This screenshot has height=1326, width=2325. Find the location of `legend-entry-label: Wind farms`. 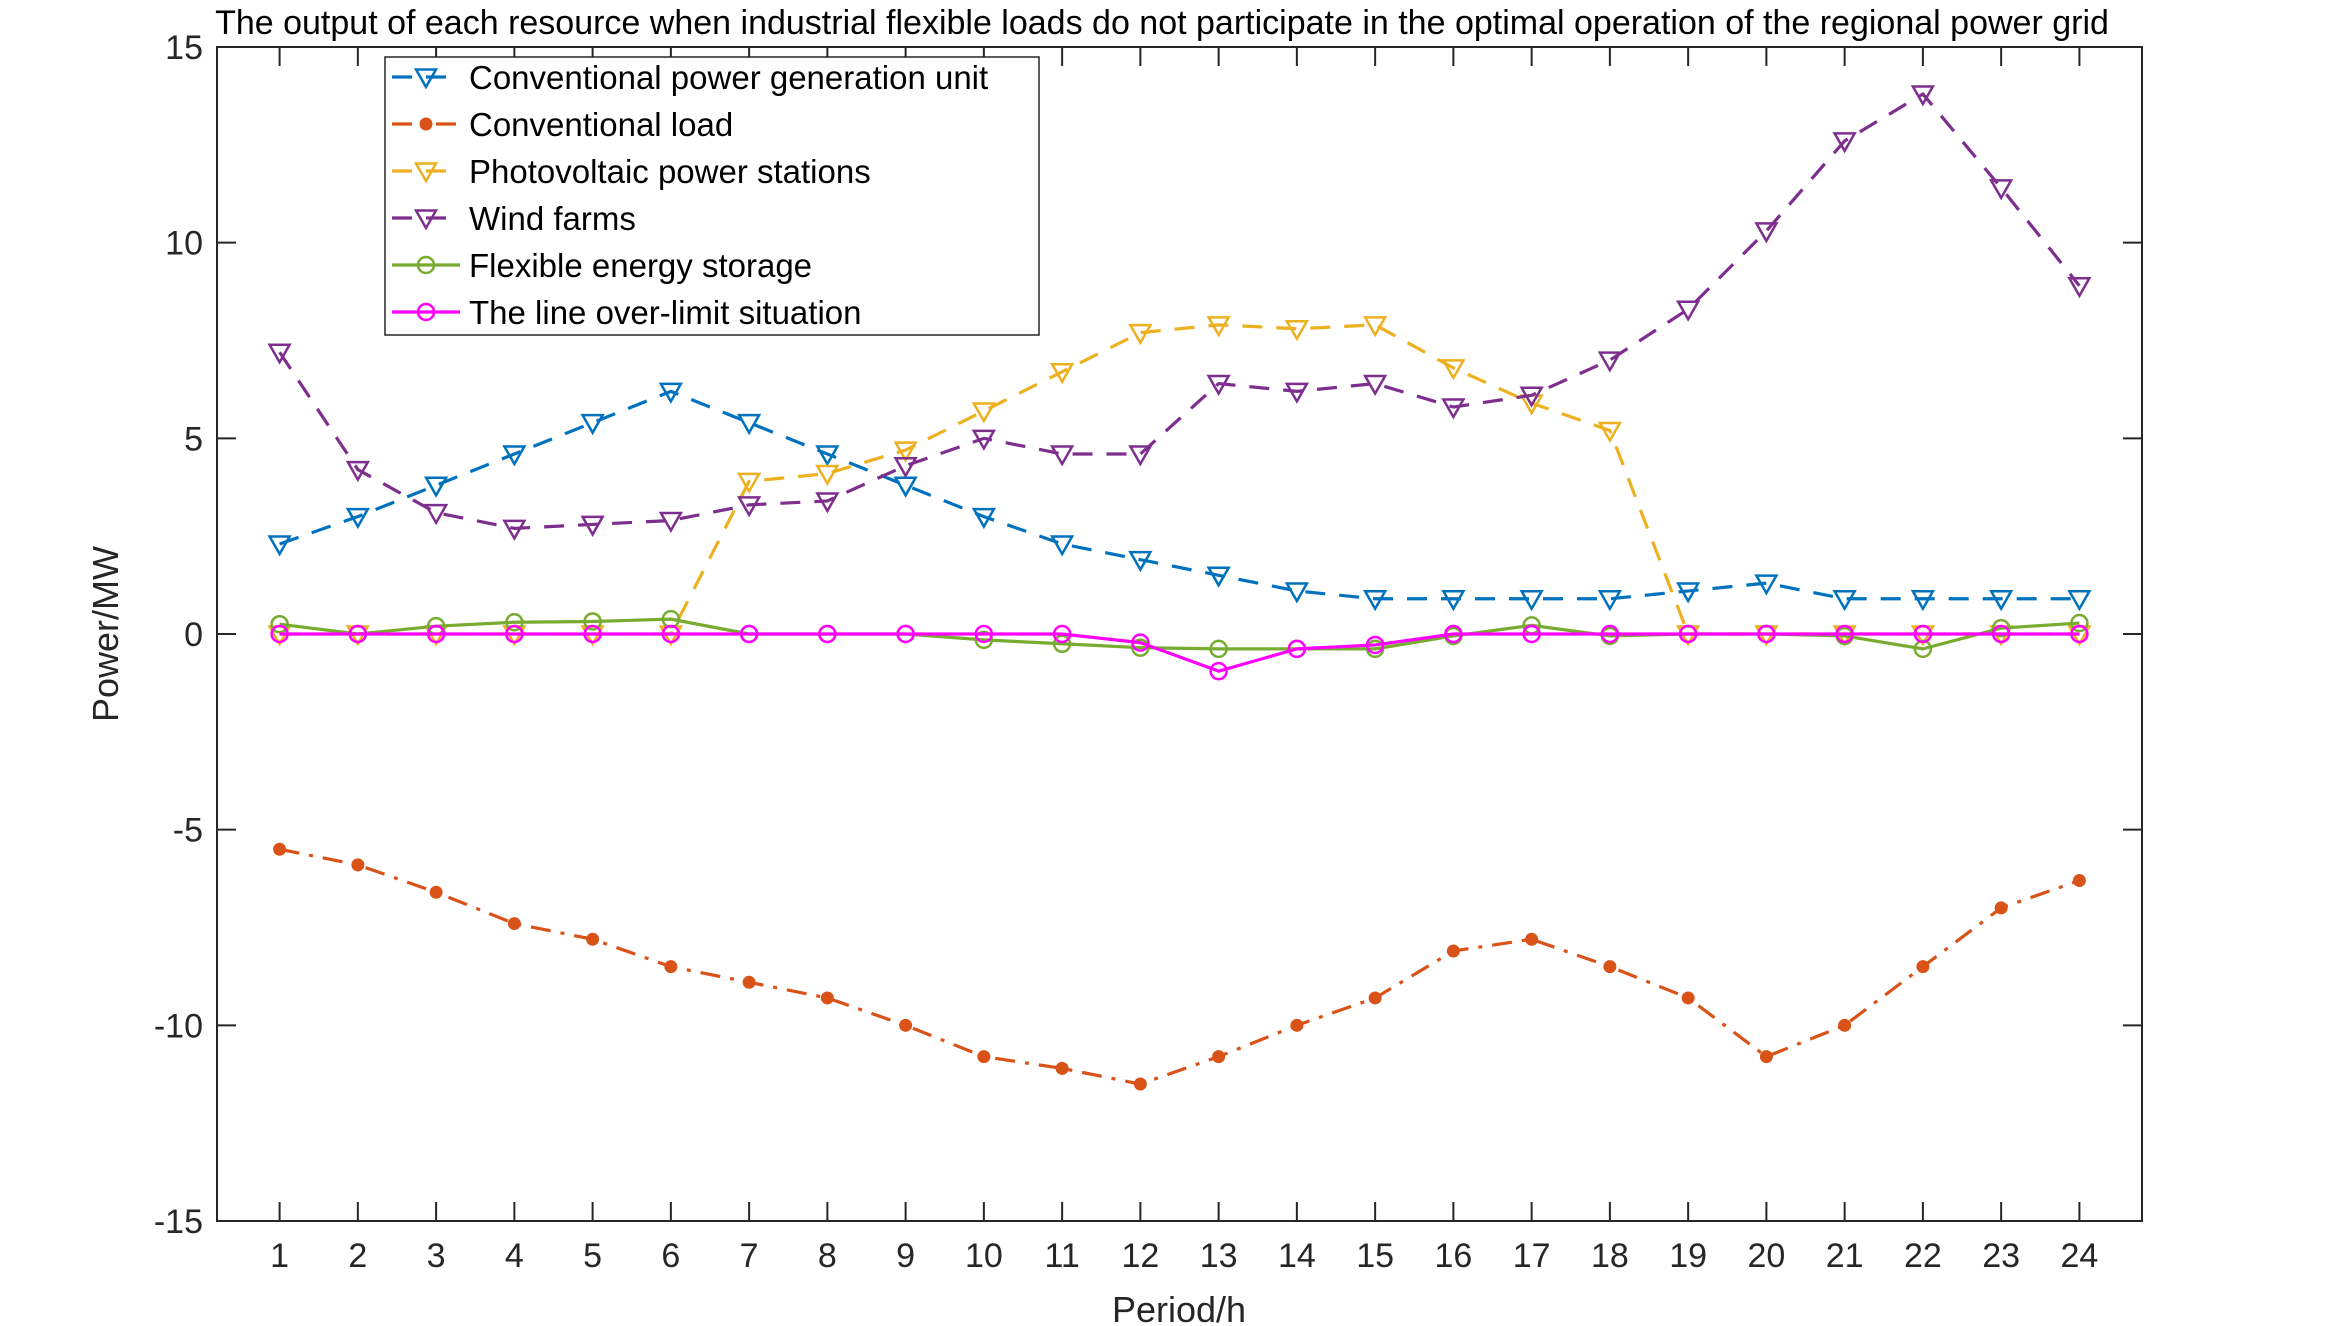

legend-entry-label: Wind farms is located at coordinates (552, 218).